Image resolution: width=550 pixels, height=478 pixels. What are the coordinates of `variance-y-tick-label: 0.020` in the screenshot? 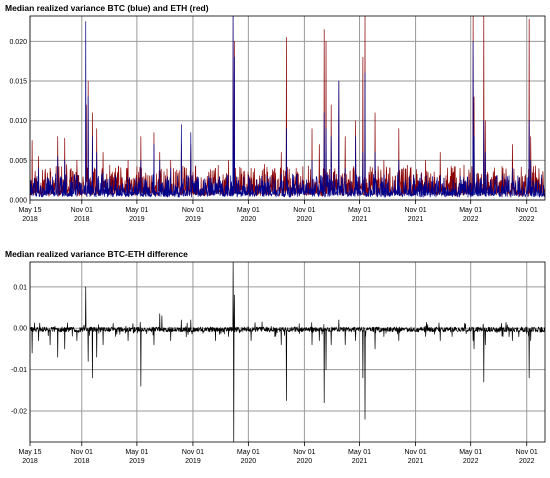 It's located at (18, 42).